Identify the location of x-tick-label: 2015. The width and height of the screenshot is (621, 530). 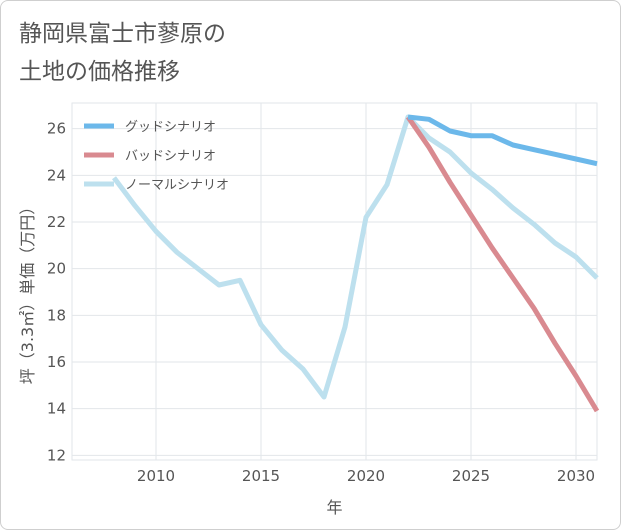
(261, 476).